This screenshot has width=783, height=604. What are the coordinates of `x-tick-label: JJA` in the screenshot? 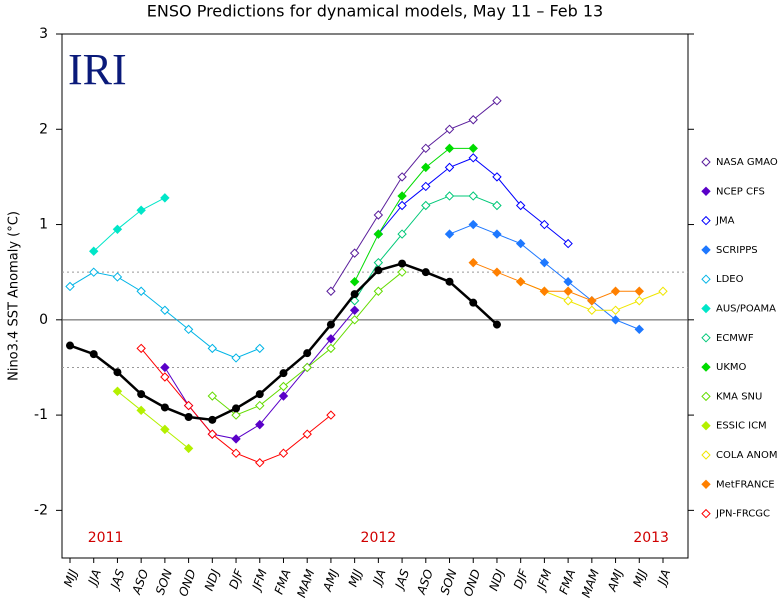 It's located at (378, 577).